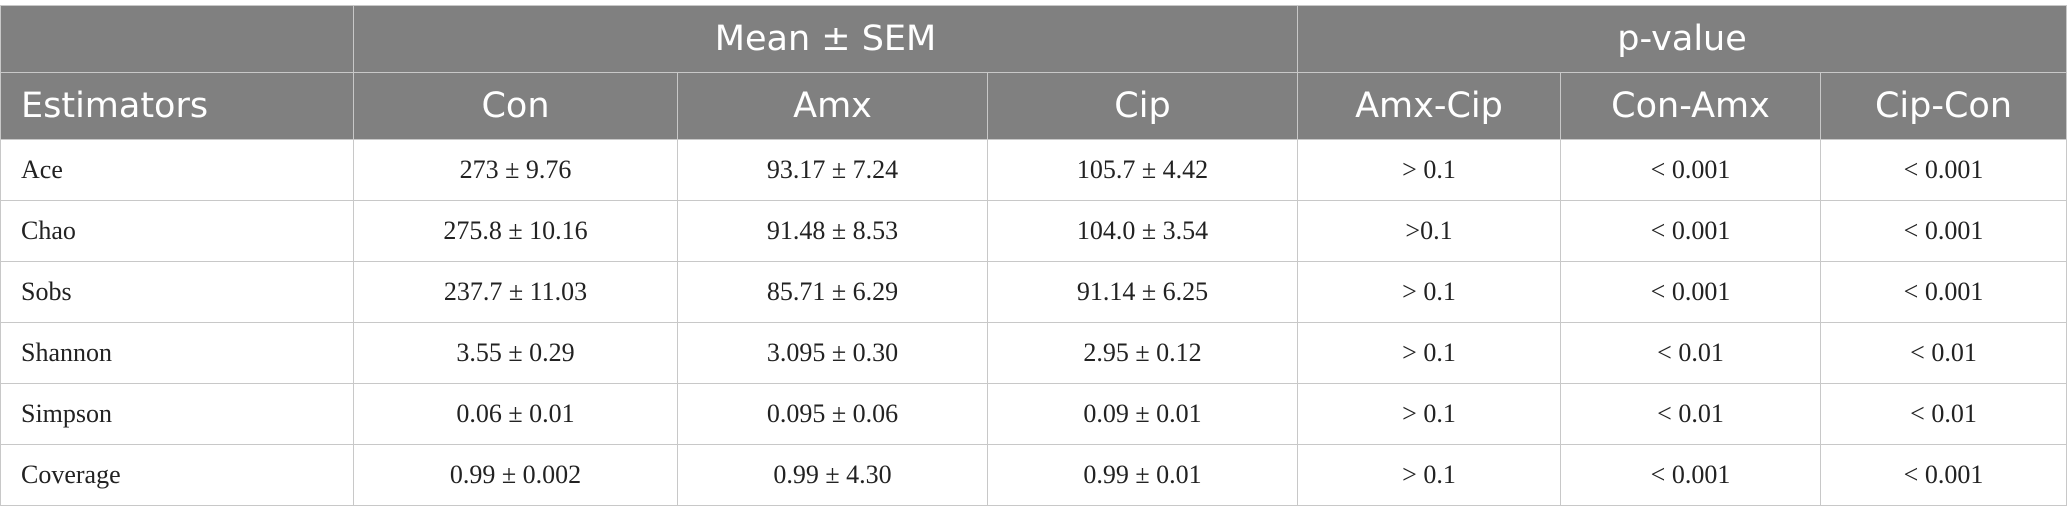 This screenshot has height=528, width=2068. What do you see at coordinates (177, 353) in the screenshot?
I see `row-label: Shannon` at bounding box center [177, 353].